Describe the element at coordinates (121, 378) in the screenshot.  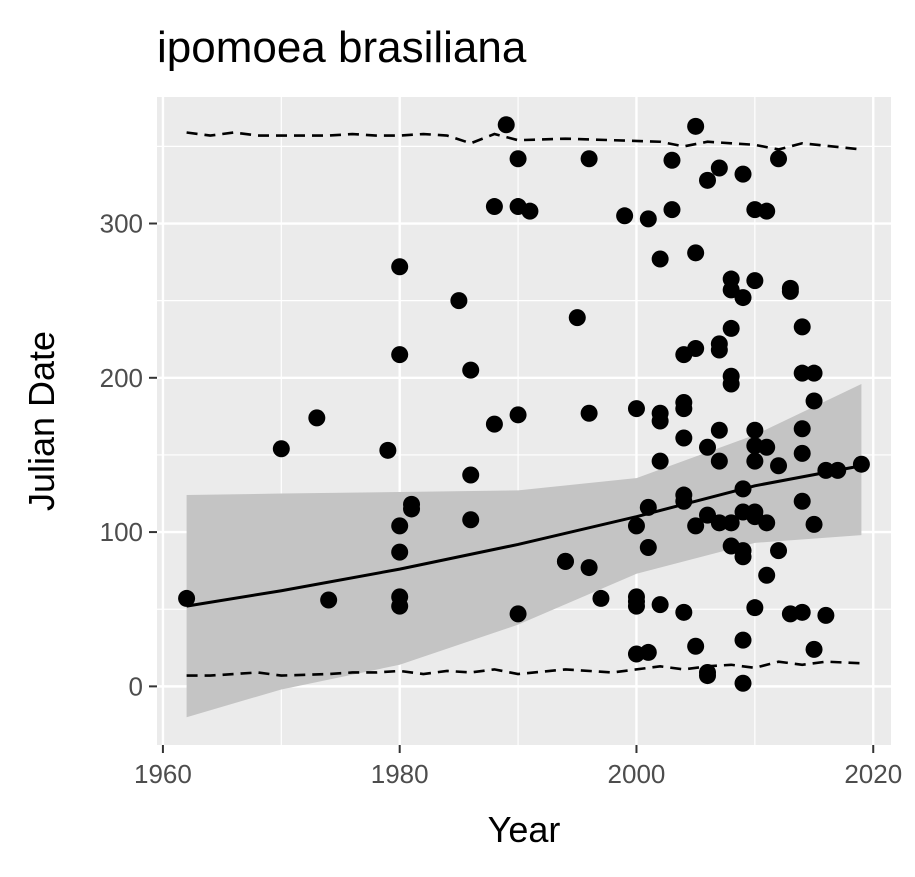
I see `y-tick-label: 200` at that location.